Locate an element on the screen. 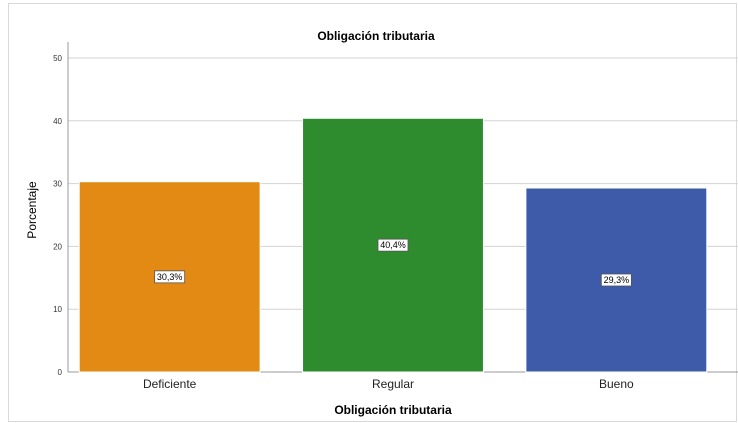 The height and width of the screenshot is (423, 738). data-label: 30,3% is located at coordinates (170, 277).